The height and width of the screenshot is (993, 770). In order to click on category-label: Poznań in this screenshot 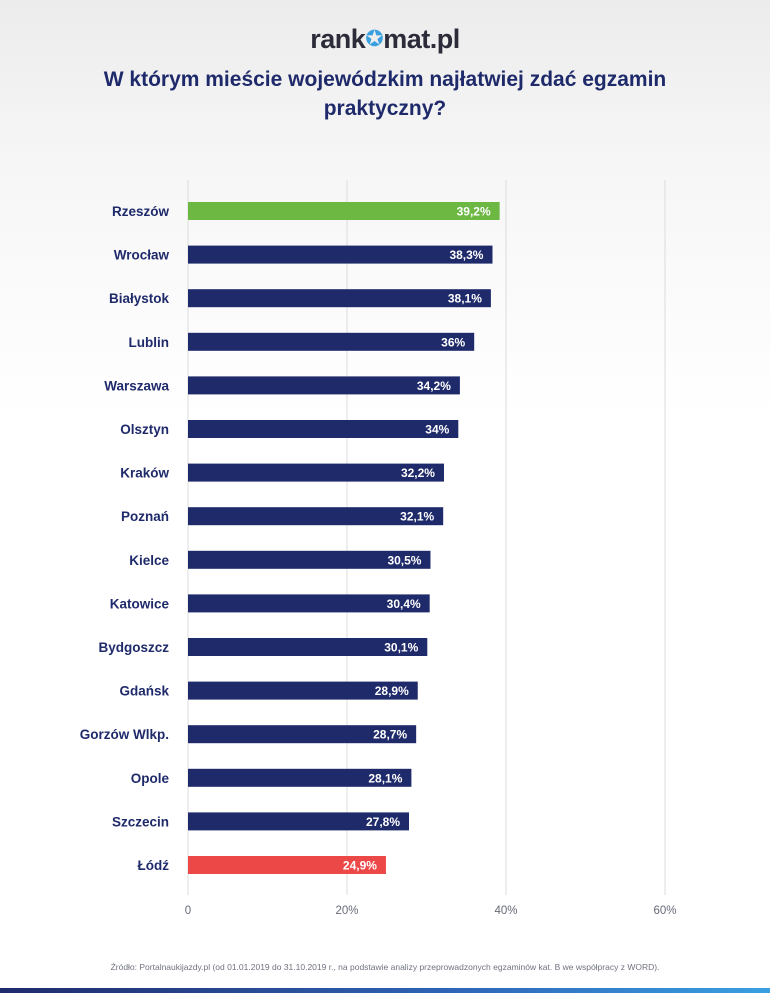, I will do `click(145, 516)`.